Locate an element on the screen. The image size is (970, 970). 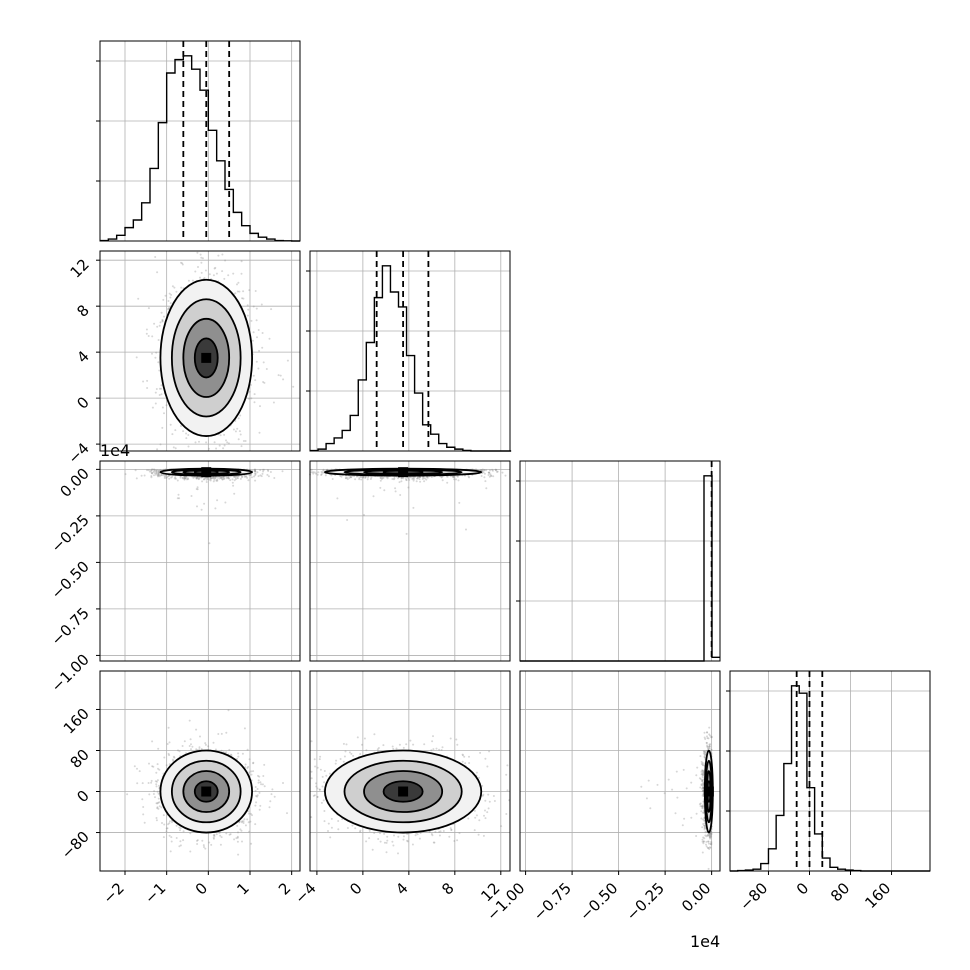
histogram-panel is located at coordinates (409, 351).